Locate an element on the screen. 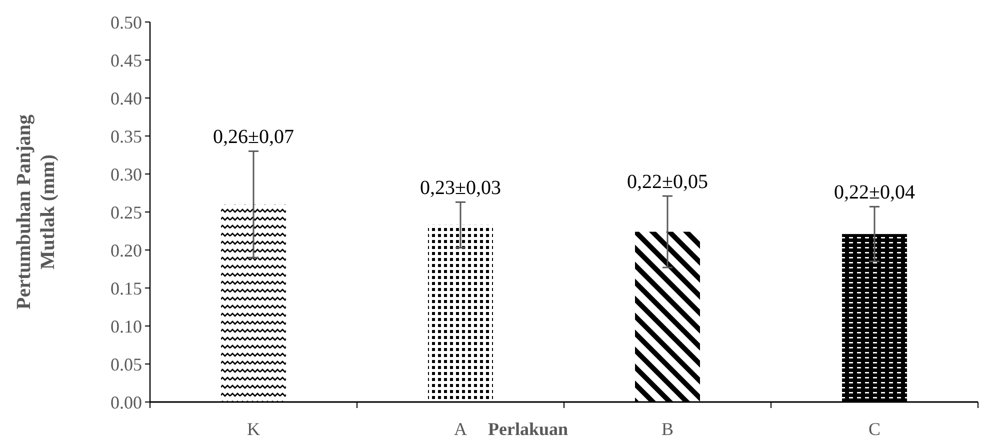  y-tick-label: 0.45 is located at coordinates (126, 60).